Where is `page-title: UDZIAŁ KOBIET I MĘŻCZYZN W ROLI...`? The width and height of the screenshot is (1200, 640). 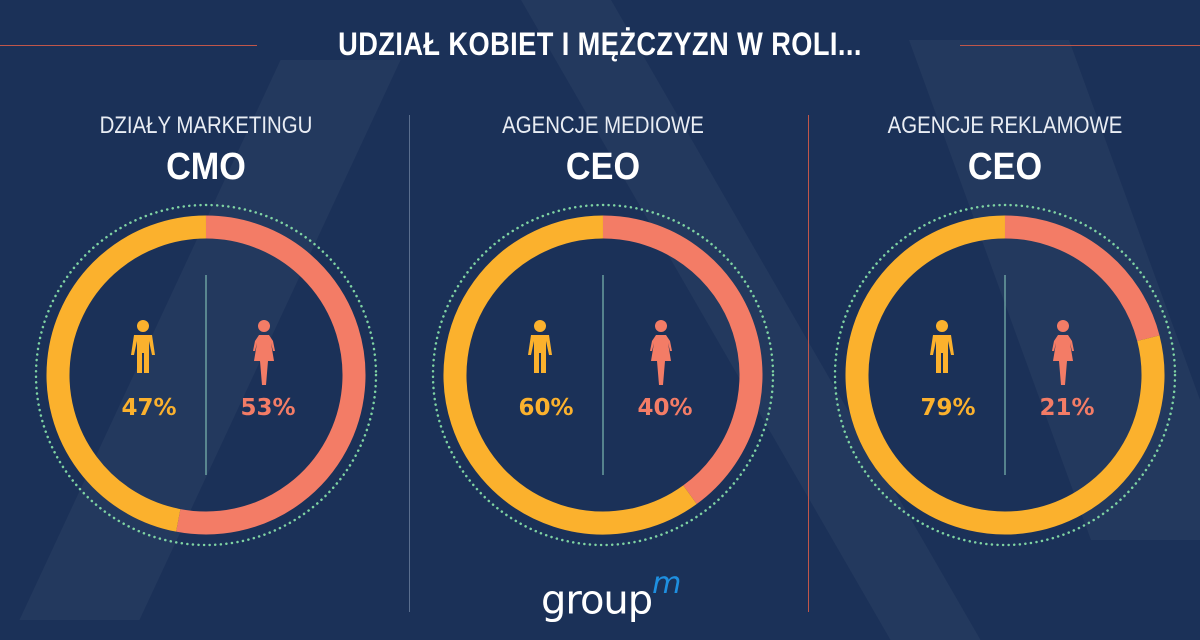 page-title: UDZIAŁ KOBIET I MĘŻCZYZN W ROLI... is located at coordinates (600, 44).